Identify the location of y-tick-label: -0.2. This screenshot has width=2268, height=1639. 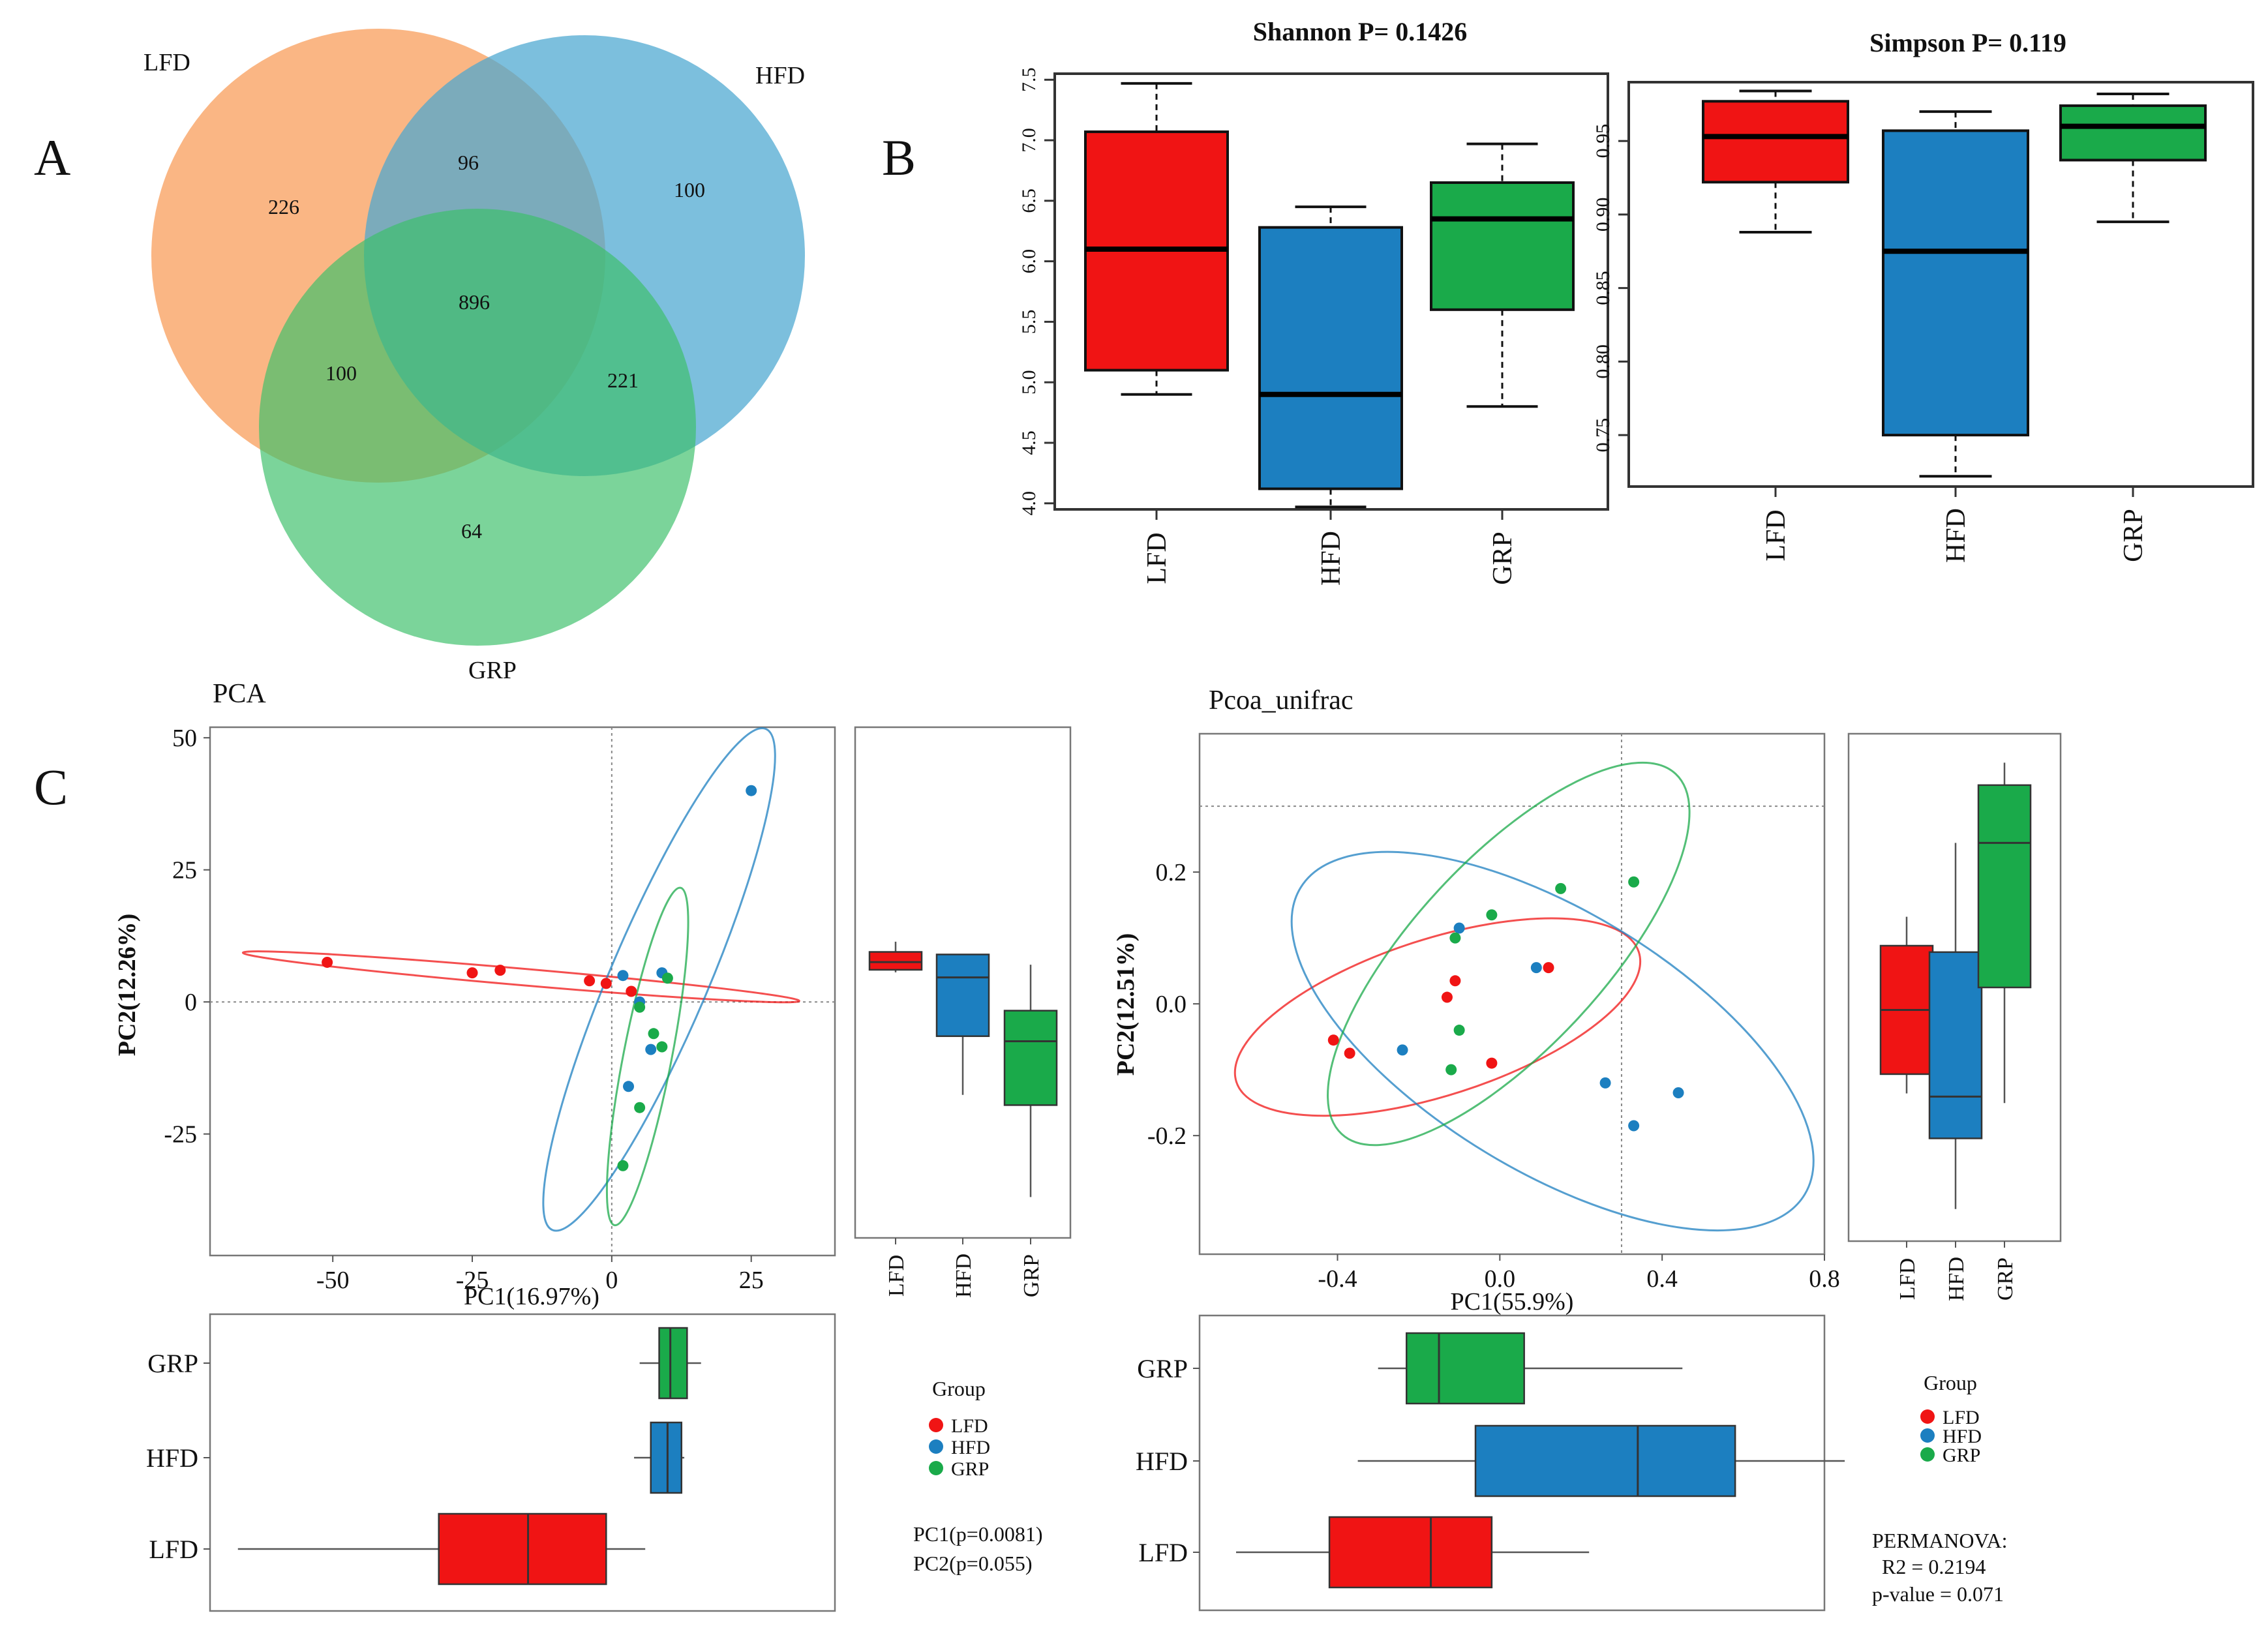
(1167, 1136).